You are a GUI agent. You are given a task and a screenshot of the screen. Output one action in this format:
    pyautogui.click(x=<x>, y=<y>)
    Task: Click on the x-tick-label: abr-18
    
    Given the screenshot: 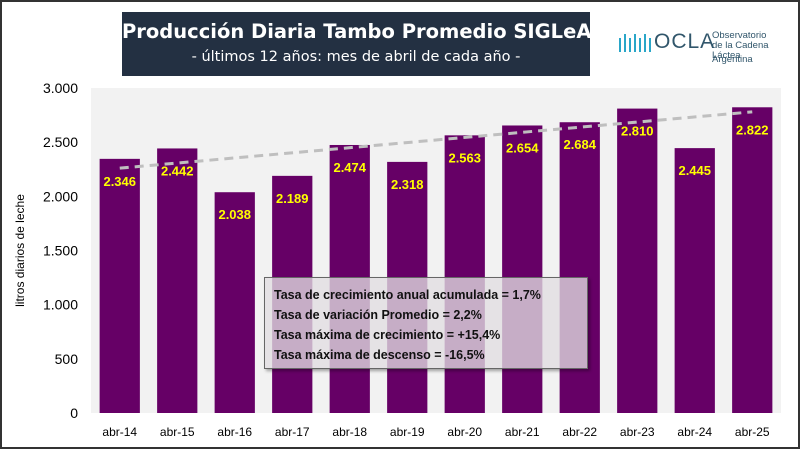 What is the action you would take?
    pyautogui.click(x=349, y=432)
    